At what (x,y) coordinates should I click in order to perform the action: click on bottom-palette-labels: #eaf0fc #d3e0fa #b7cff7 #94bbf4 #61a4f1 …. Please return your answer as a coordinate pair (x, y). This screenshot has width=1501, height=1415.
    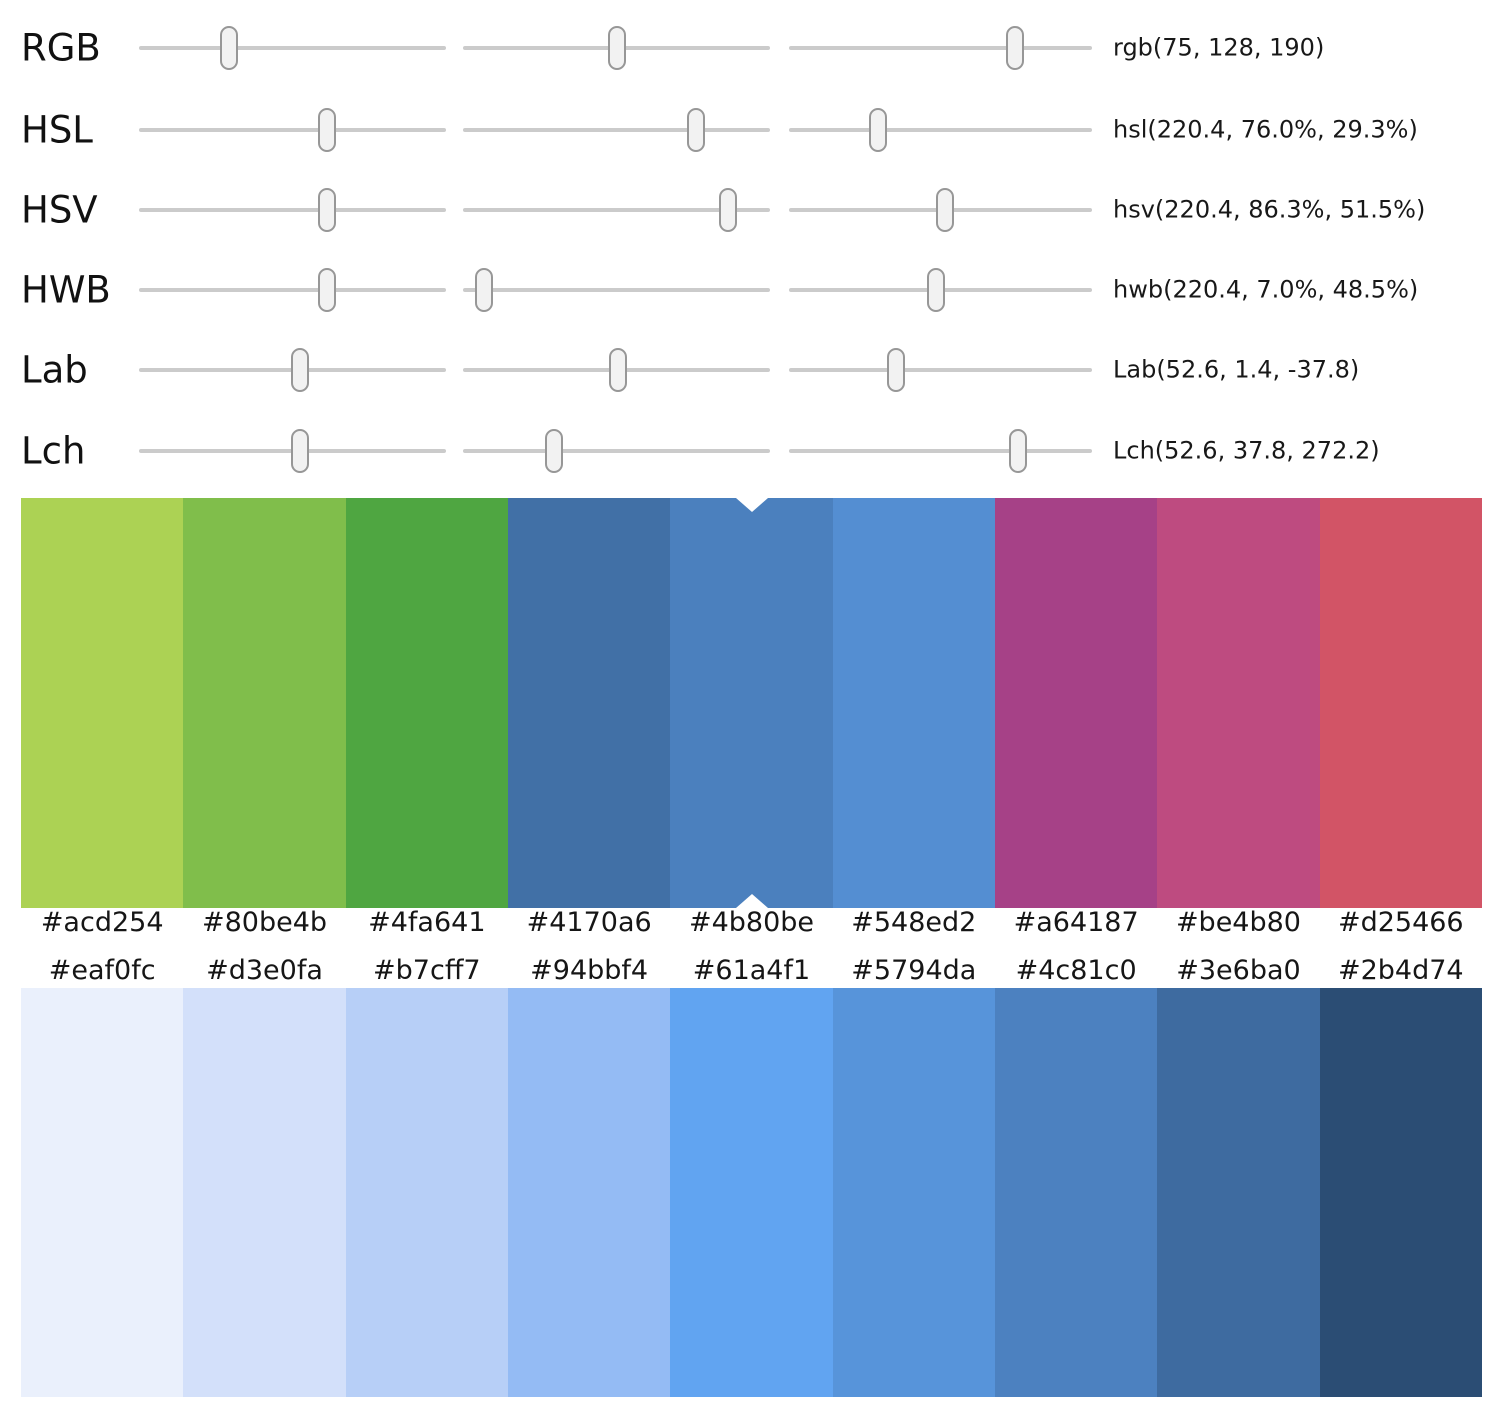
    Looking at the image, I should click on (751, 971).